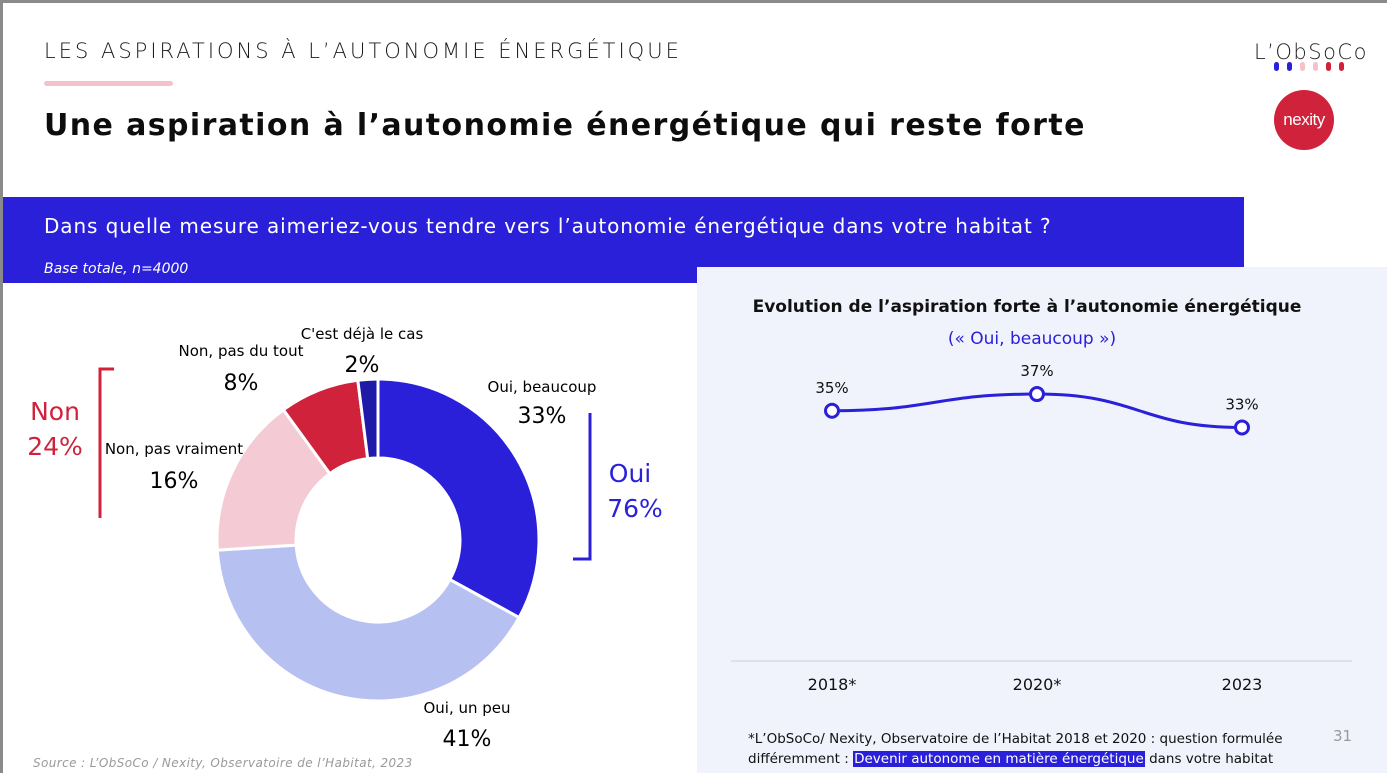  Describe the element at coordinates (630, 473) in the screenshot. I see `oui-group-label: Oui` at that location.